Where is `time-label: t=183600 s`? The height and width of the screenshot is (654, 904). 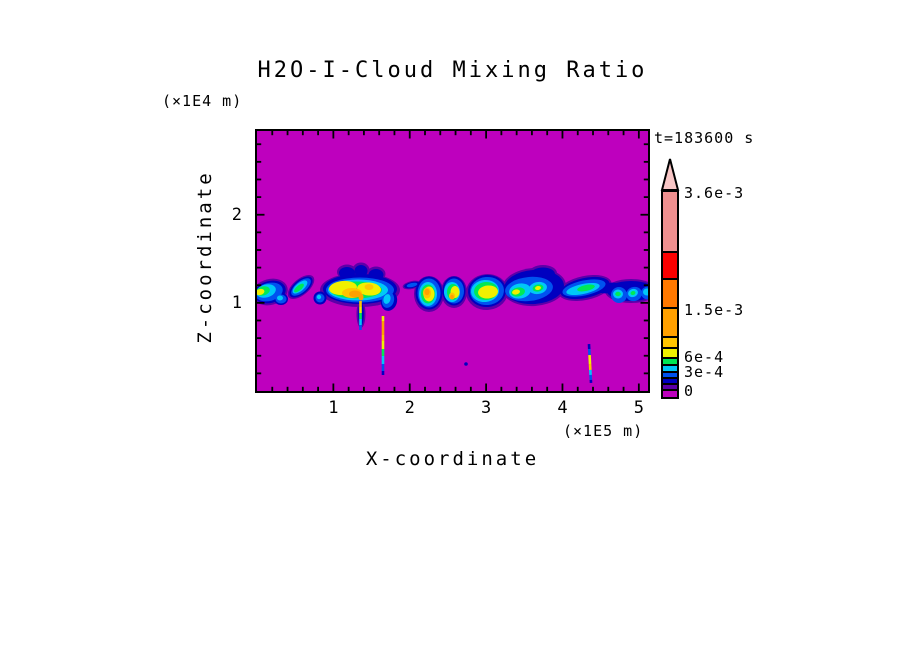 time-label: t=183600 s is located at coordinates (704, 138).